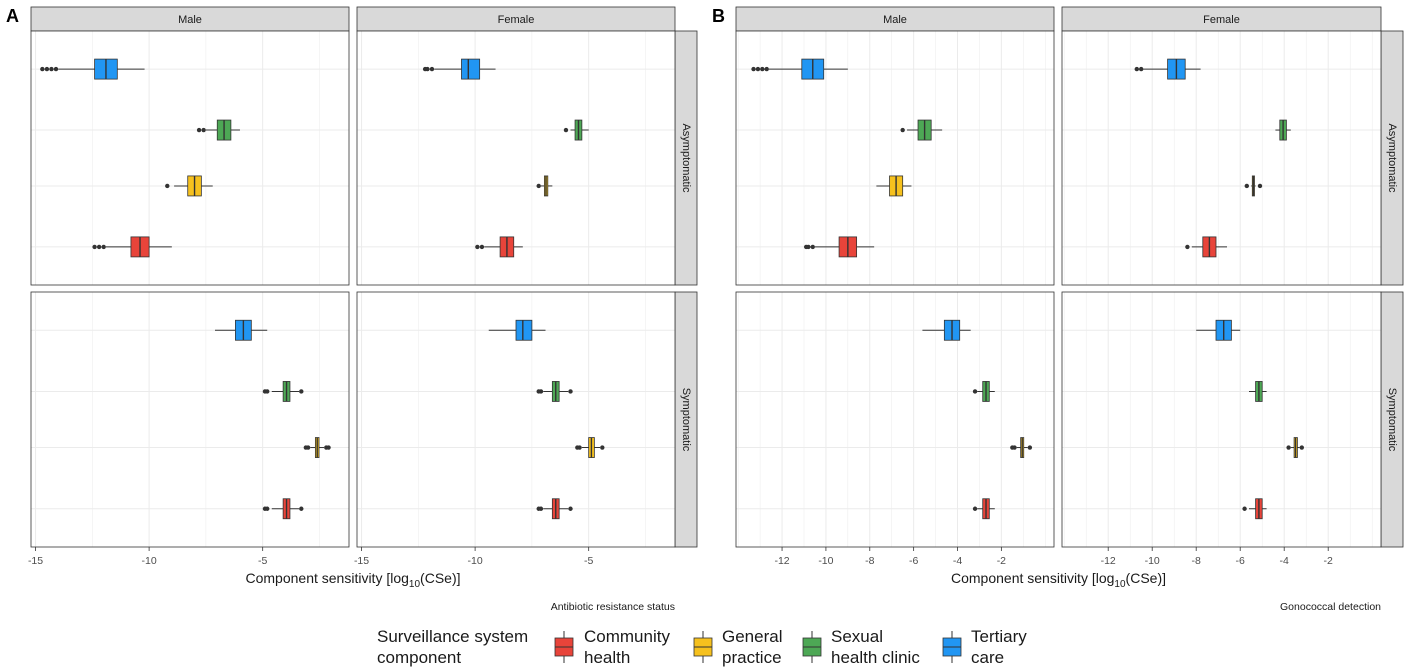  Describe the element at coordinates (718, 16) in the screenshot. I see `panel-letter: B` at that location.